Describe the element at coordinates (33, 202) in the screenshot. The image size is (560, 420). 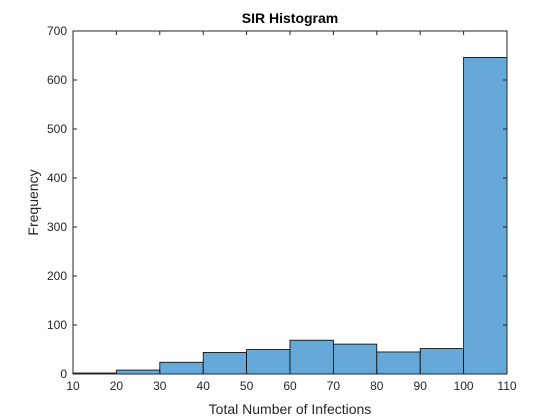
I see `y-axis-label: Frequency` at that location.